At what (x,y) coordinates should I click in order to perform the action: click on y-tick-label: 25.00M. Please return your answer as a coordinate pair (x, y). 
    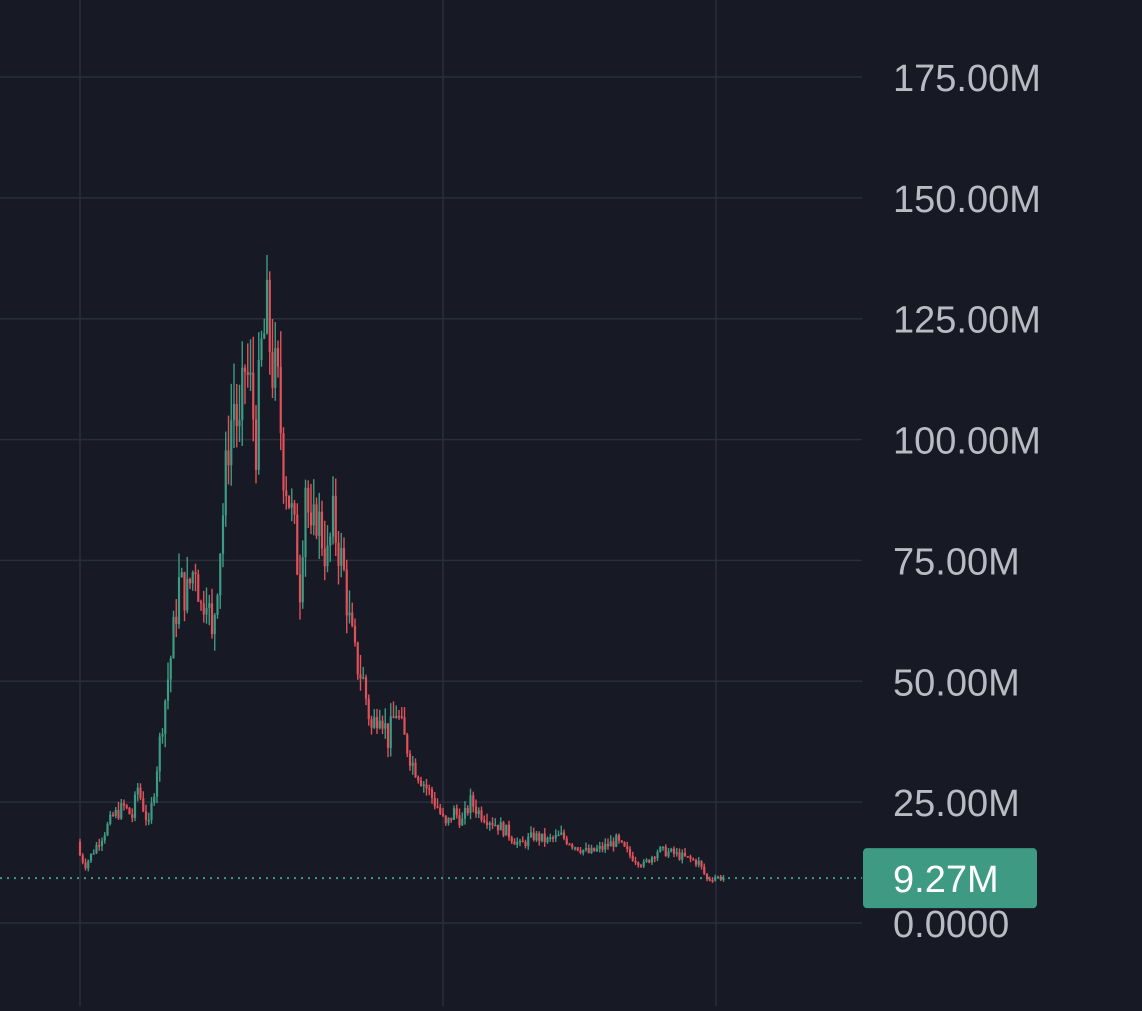
    Looking at the image, I should click on (956, 804).